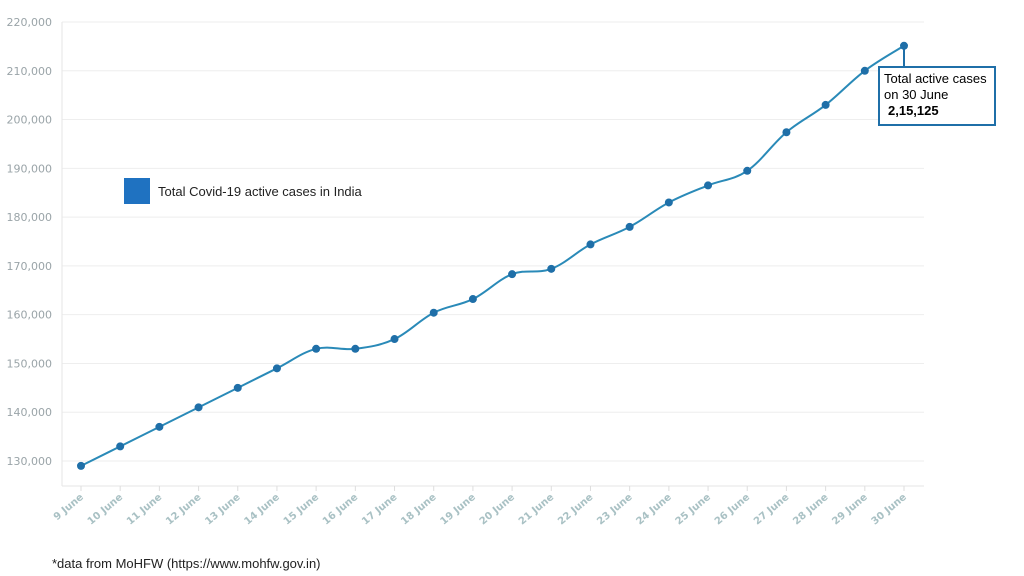 This screenshot has height=576, width=1024. Describe the element at coordinates (30, 315) in the screenshot. I see `y-tick-label: 160,000` at that location.